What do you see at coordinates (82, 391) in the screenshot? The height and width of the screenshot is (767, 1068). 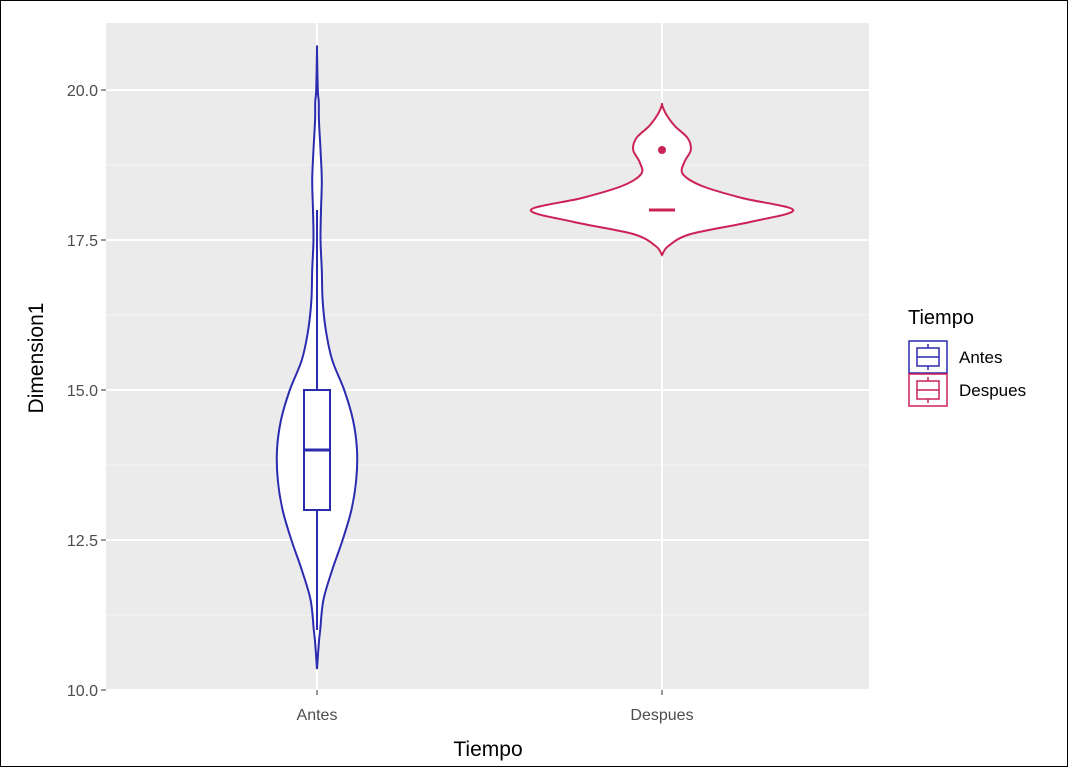 I see `y-tick-label: 15.0` at bounding box center [82, 391].